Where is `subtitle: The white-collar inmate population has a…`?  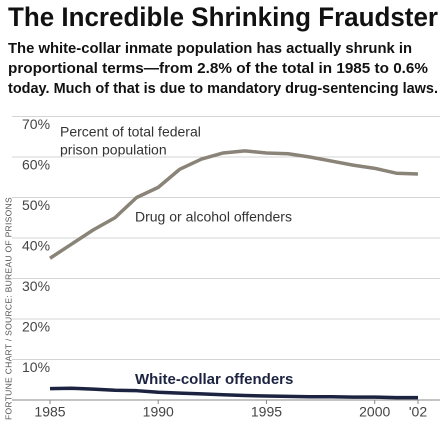 subtitle: The white-collar inmate population has a… is located at coordinates (210, 49).